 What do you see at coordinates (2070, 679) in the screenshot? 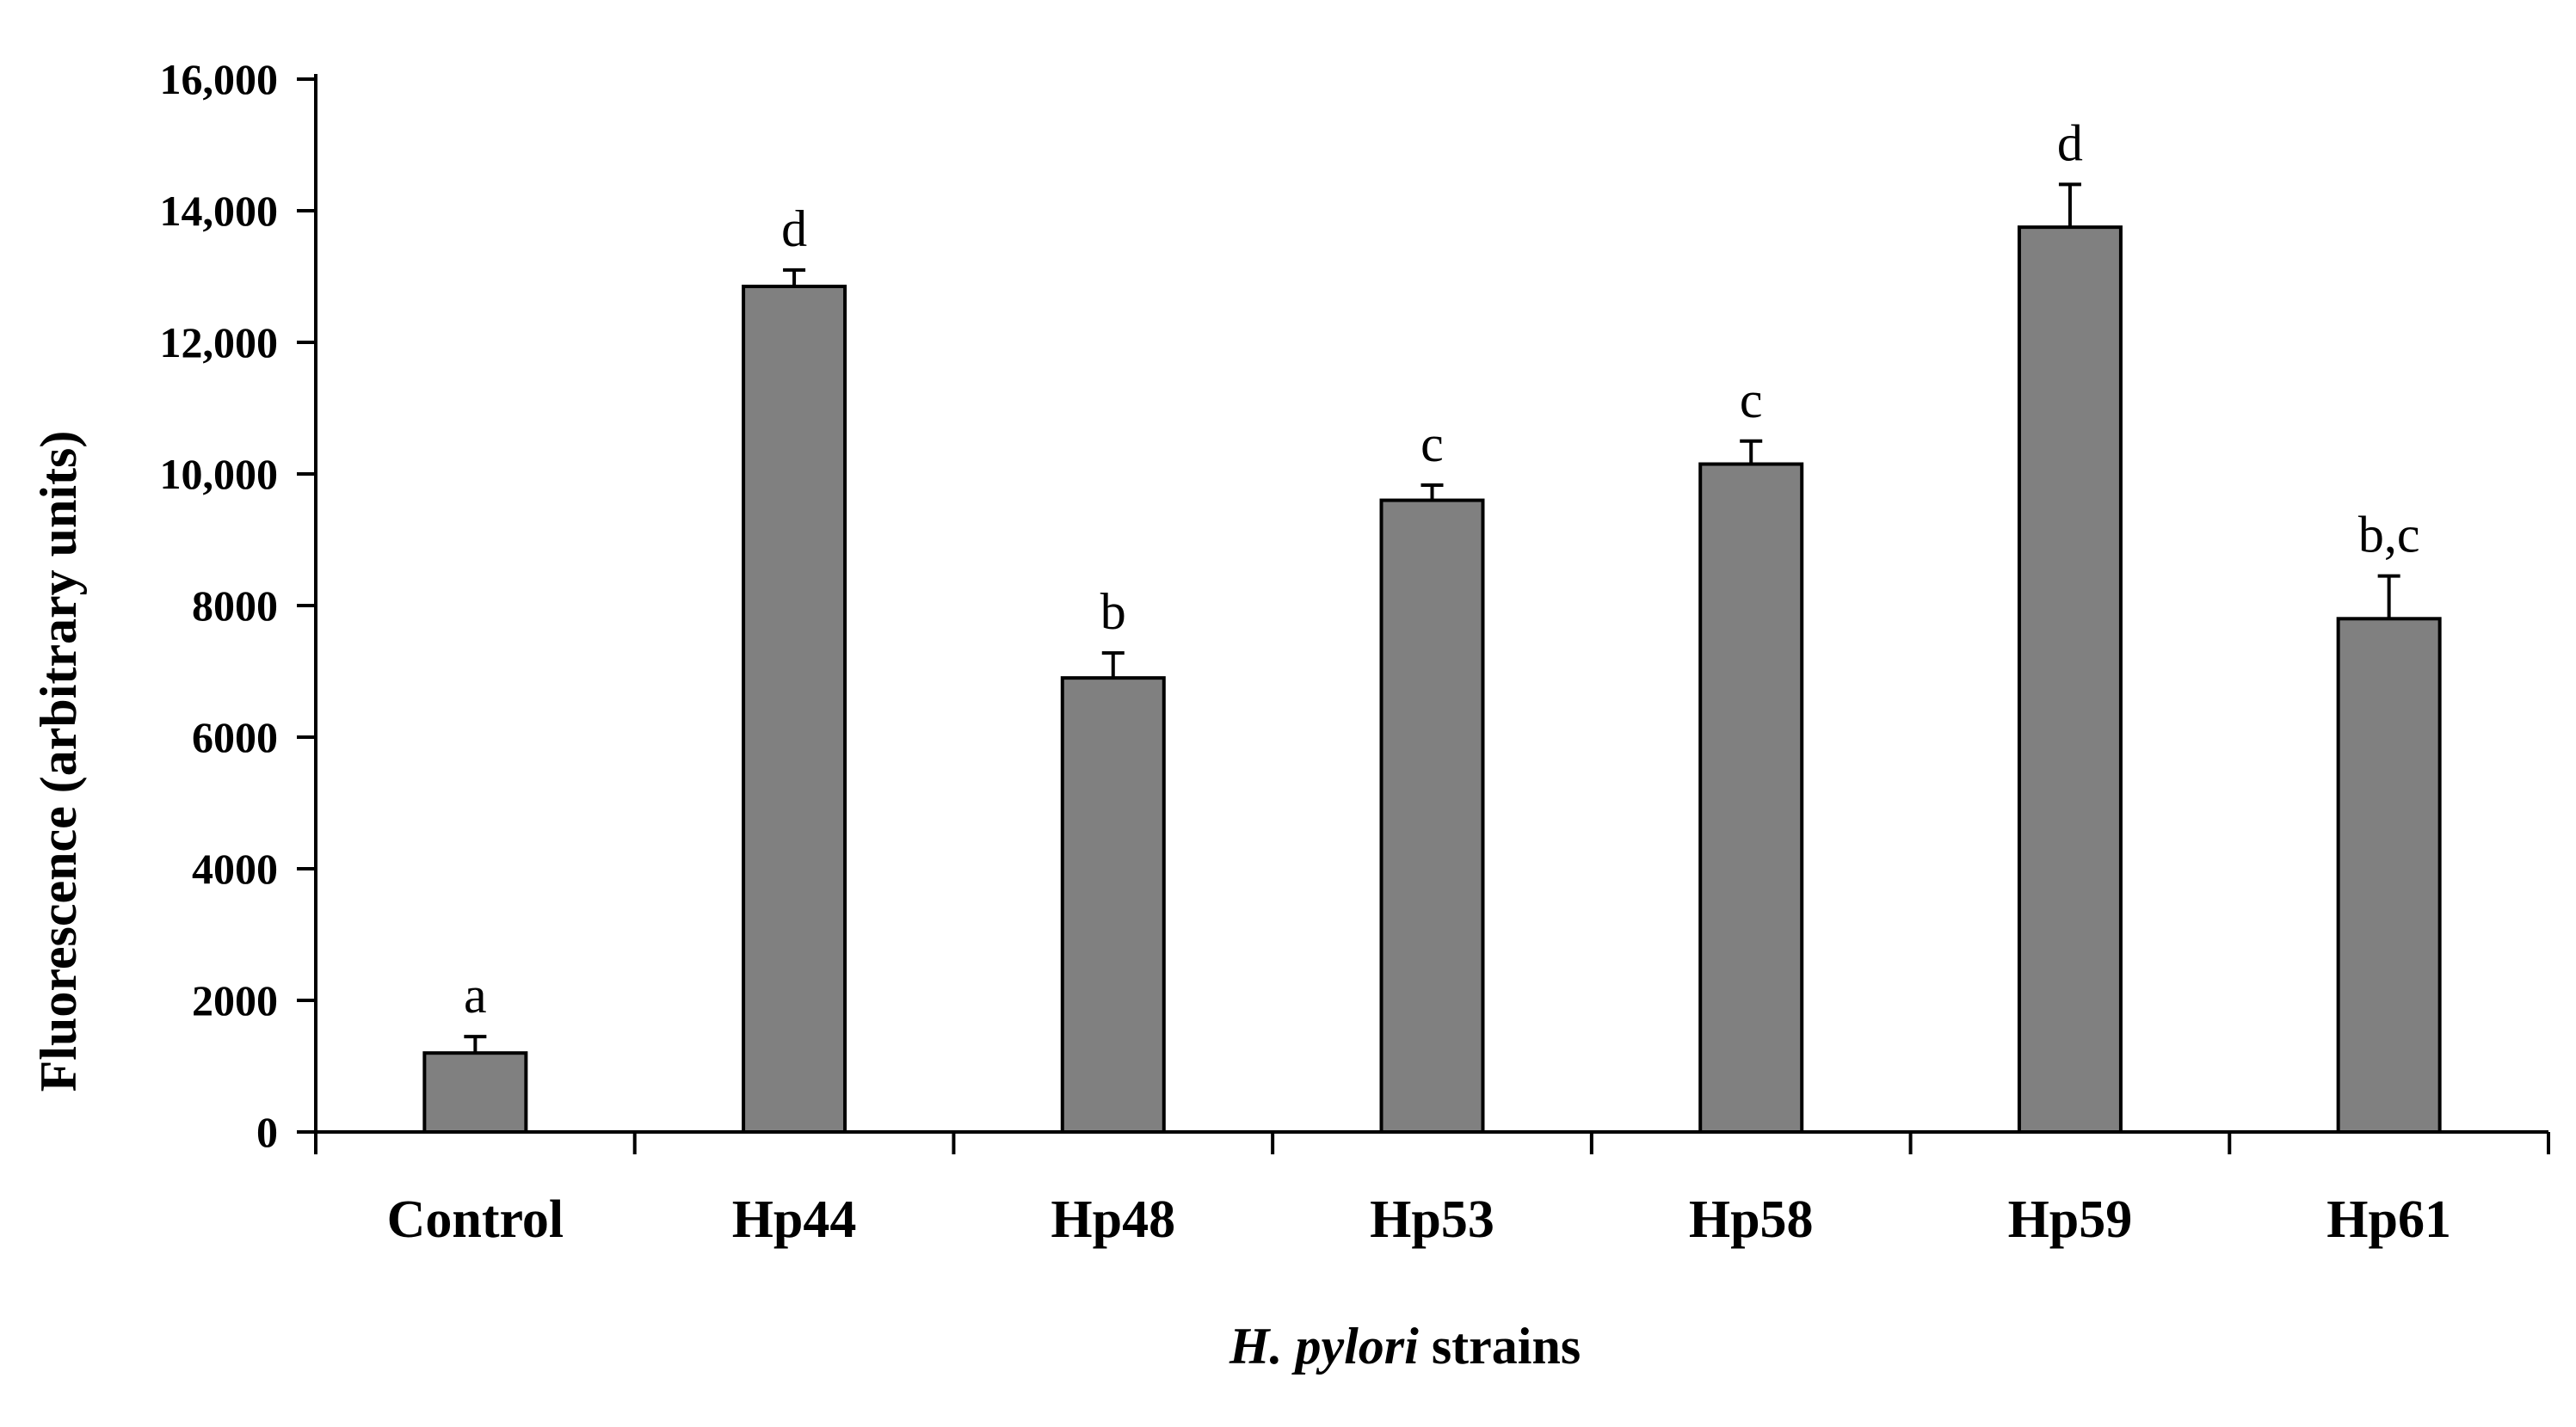
I see `bar-hp59` at bounding box center [2070, 679].